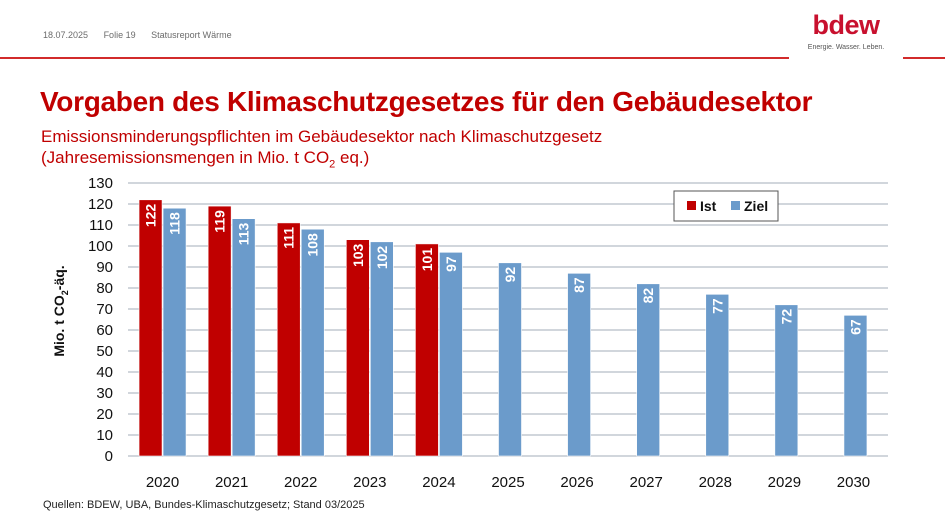 Image resolution: width=945 pixels, height=529 pixels. Describe the element at coordinates (59, 277) in the screenshot. I see `y-axis-label-post: -äq.` at that location.